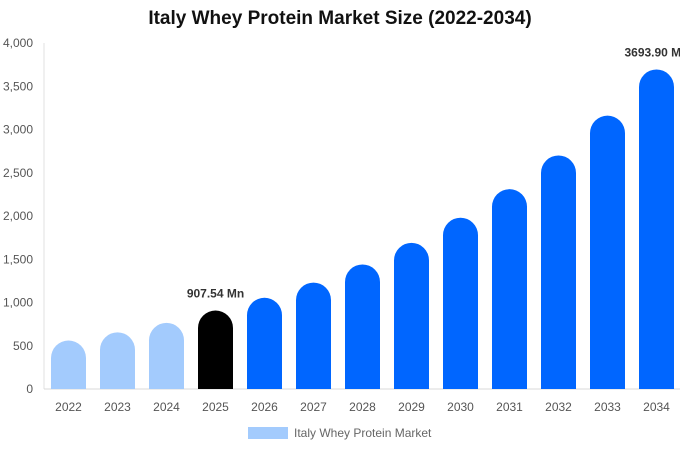 This screenshot has height=450, width=680. I want to click on x-tick-label-2033: 2033, so click(607, 407).